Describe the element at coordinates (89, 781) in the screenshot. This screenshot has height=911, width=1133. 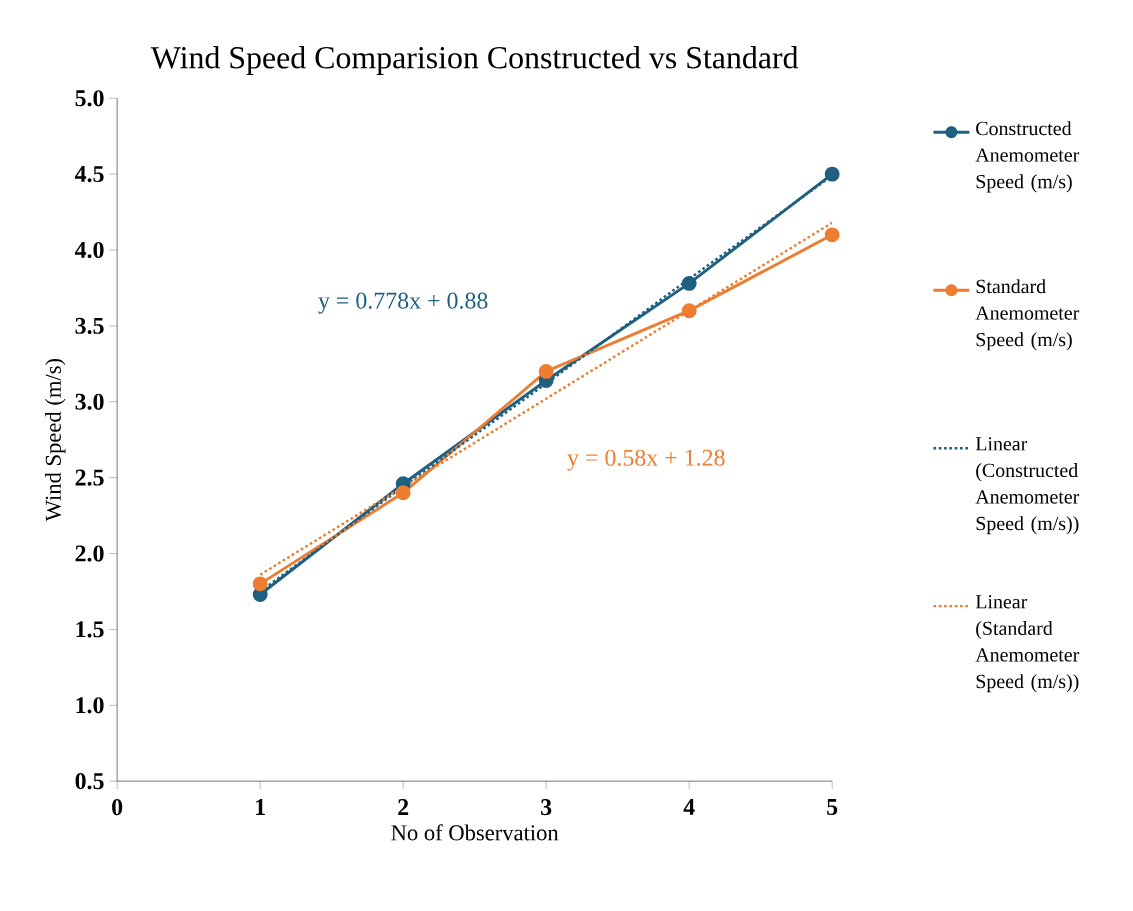
I see `y-tick-label: 0.5` at that location.